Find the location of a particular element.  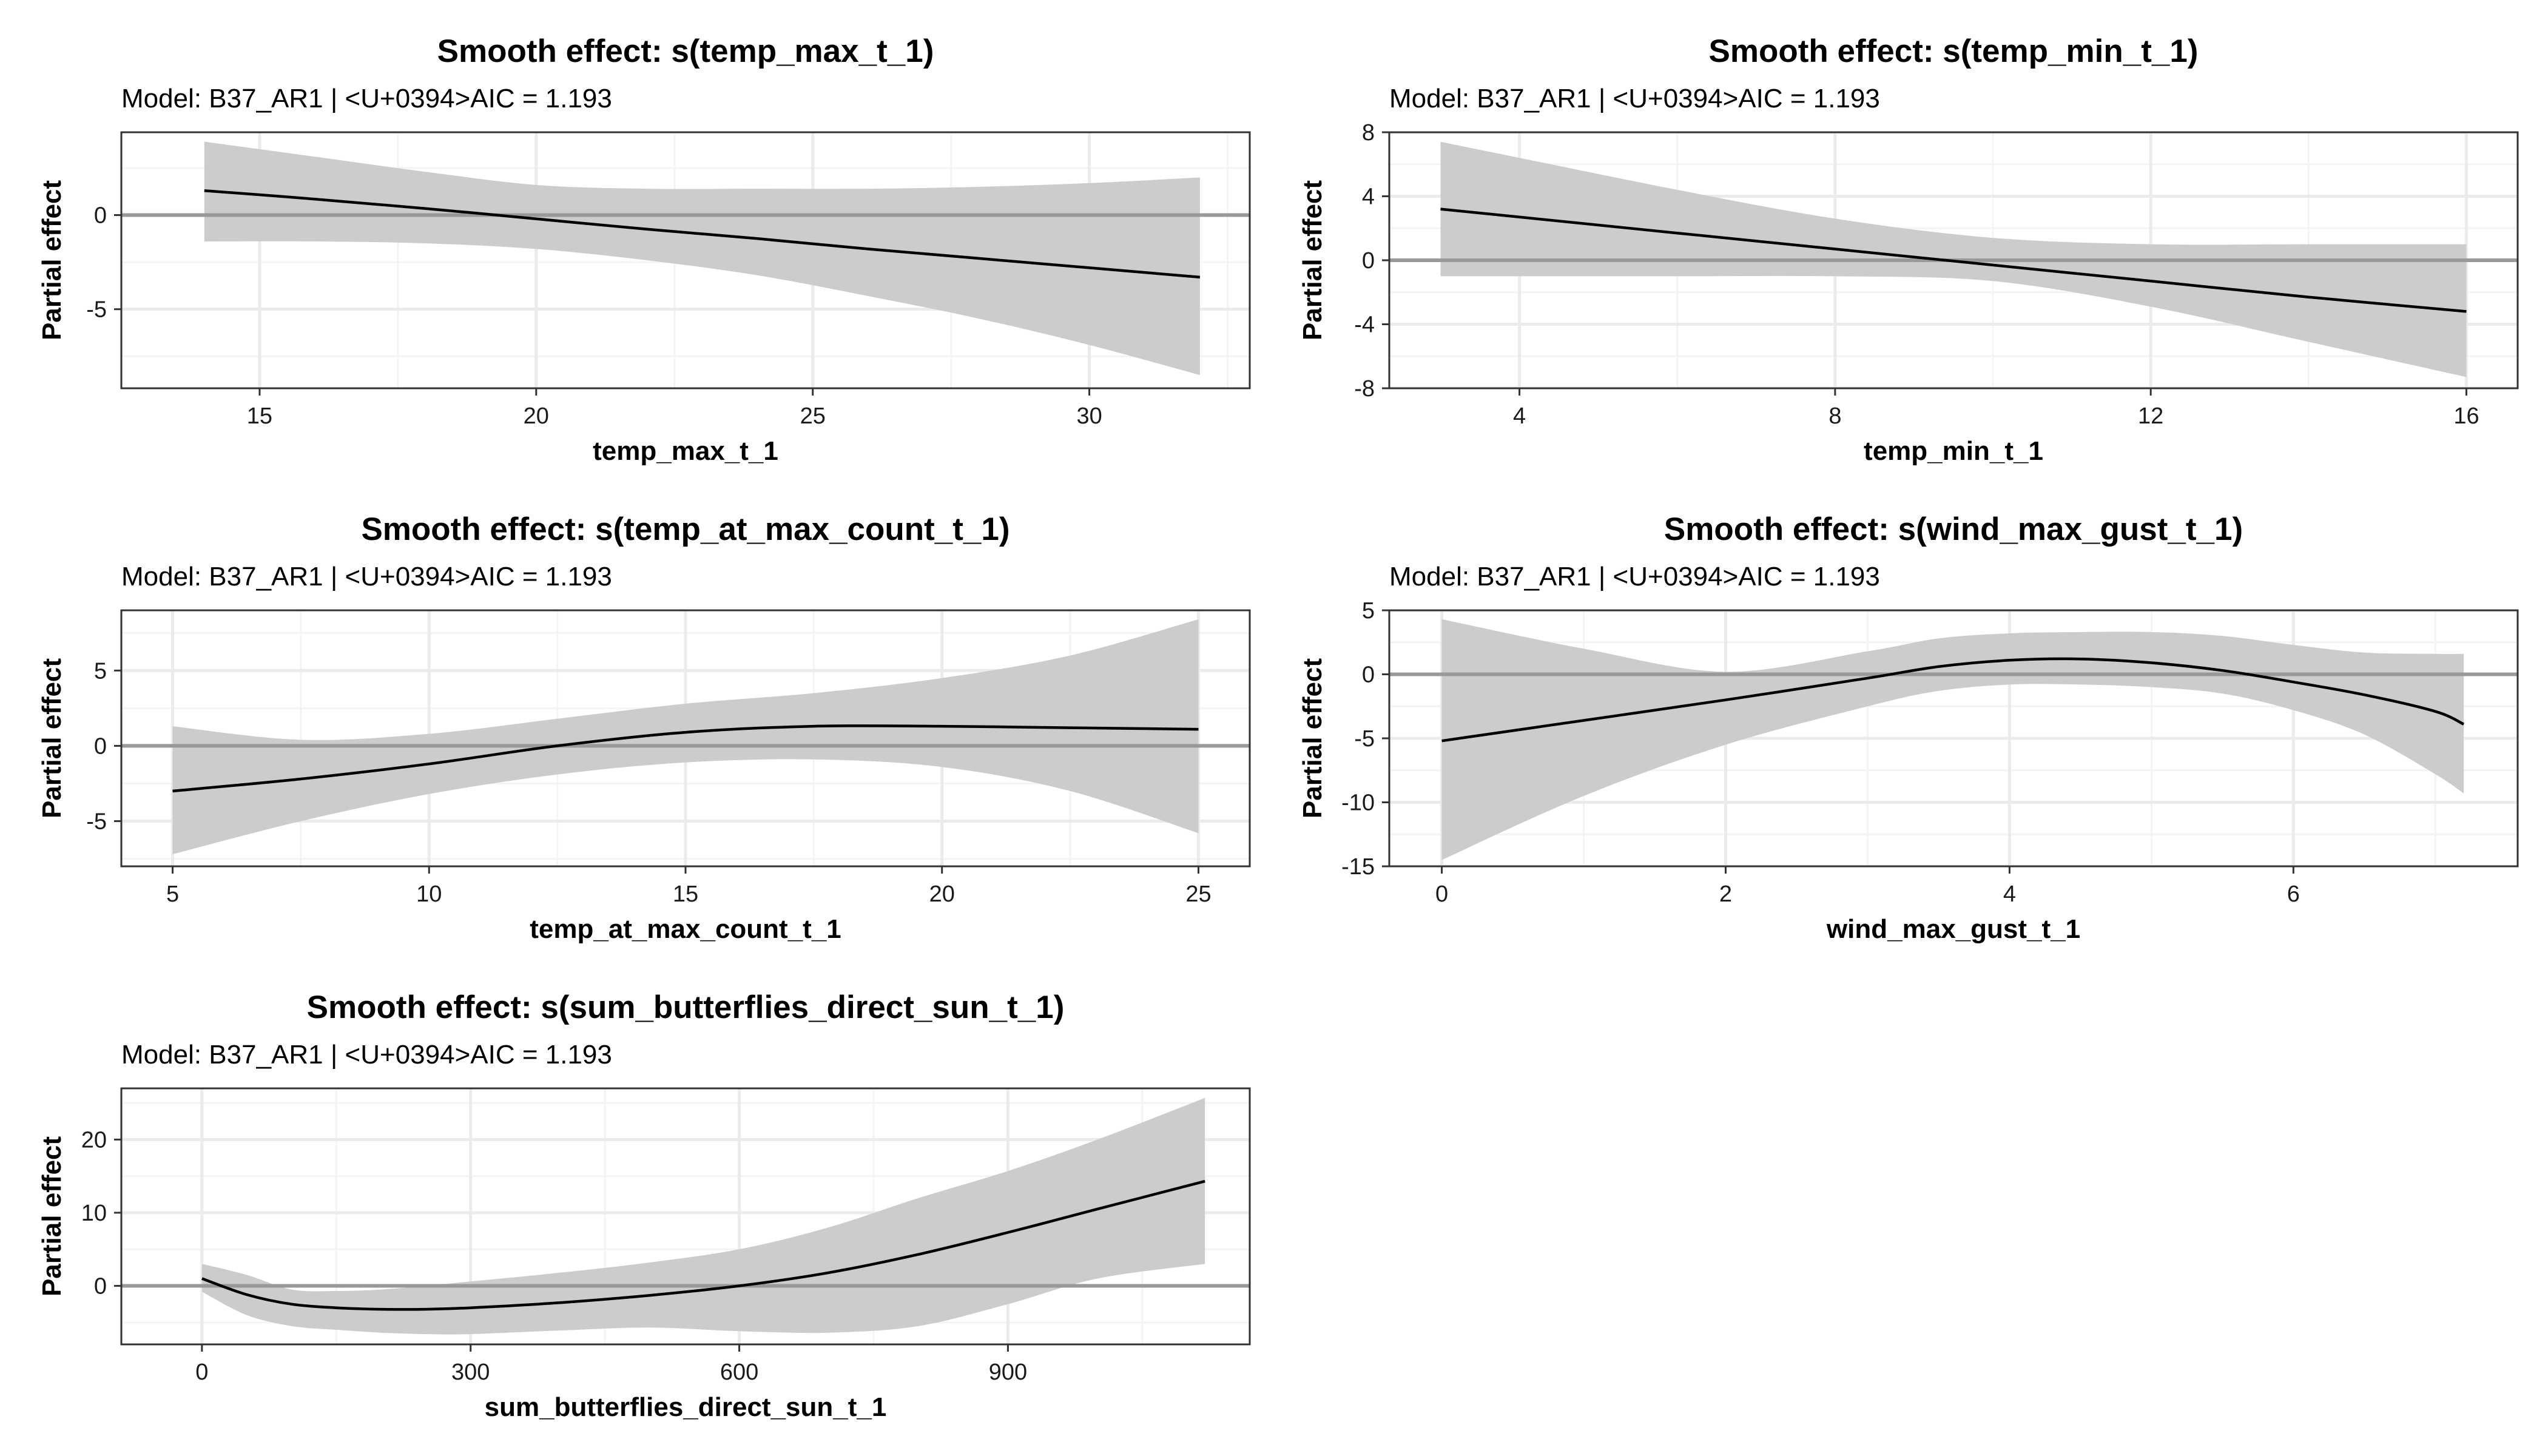

y-tick-label: 4 is located at coordinates (1368, 197).